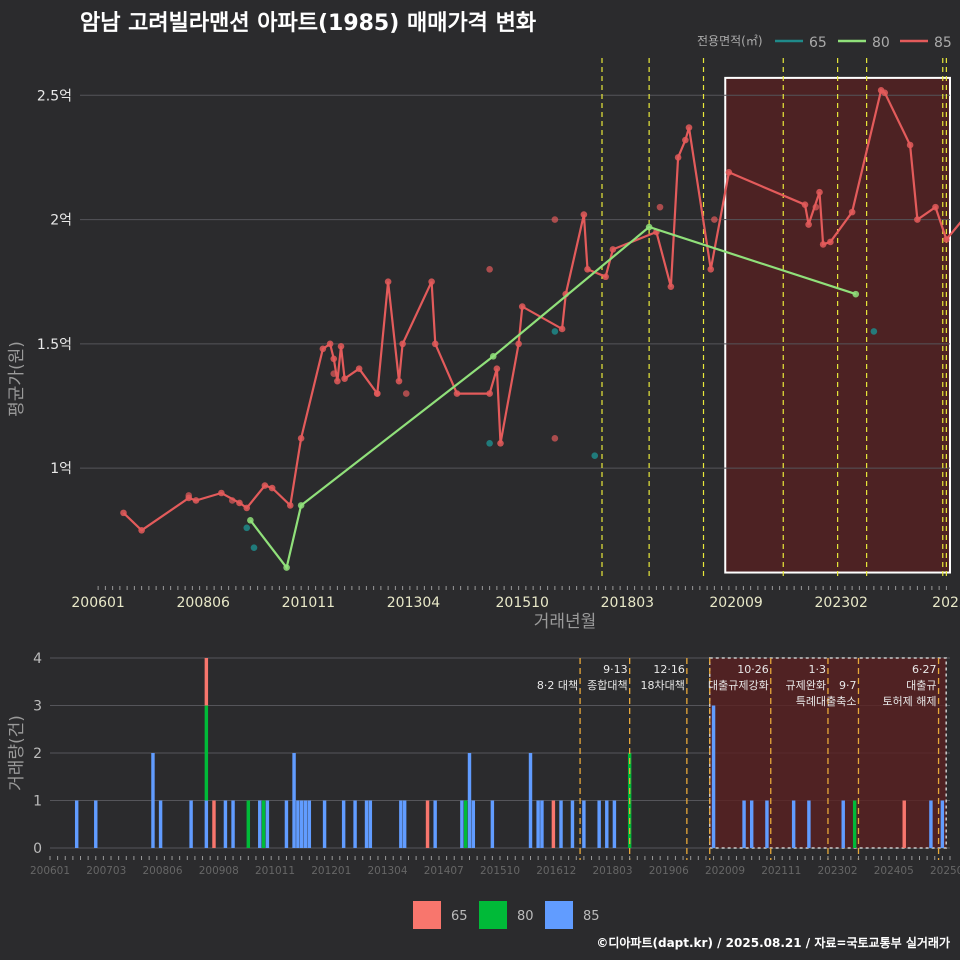 The width and height of the screenshot is (960, 960). I want to click on x-tick-label: 202111, so click(781, 871).